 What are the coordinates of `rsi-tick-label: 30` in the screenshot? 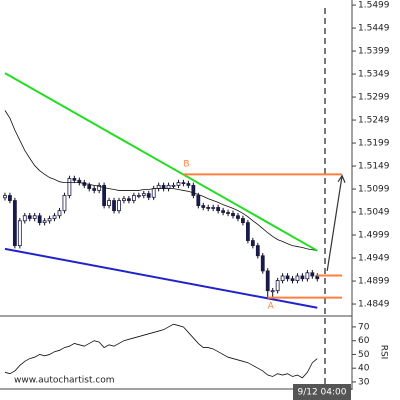 It's located at (364, 382).